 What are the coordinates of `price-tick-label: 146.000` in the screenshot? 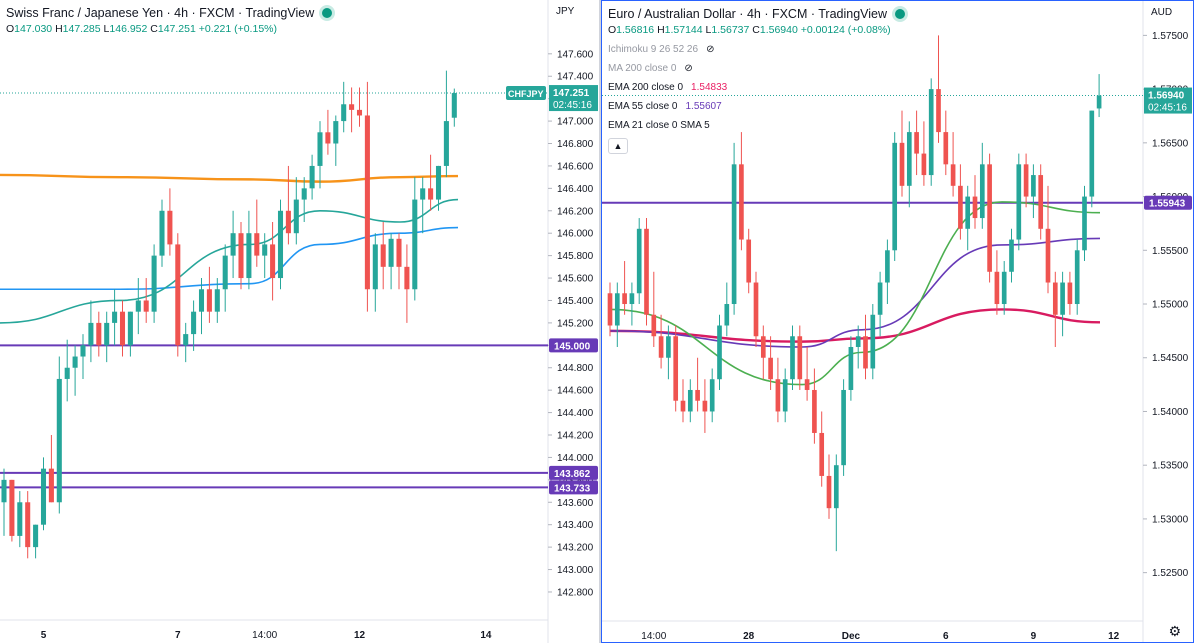 It's located at (575, 234).